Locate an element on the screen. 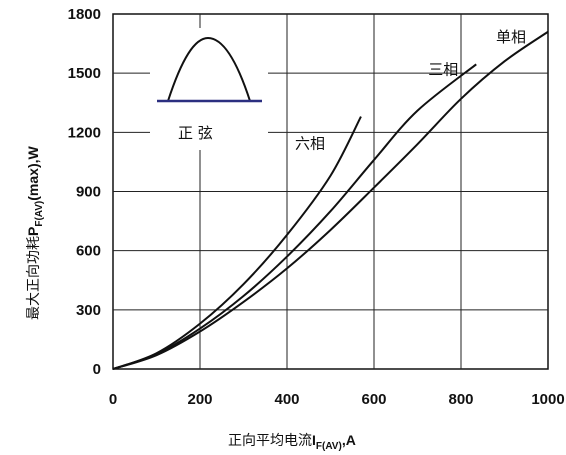 This screenshot has width=566, height=455. inset-label: 正 弦 is located at coordinates (195, 133).